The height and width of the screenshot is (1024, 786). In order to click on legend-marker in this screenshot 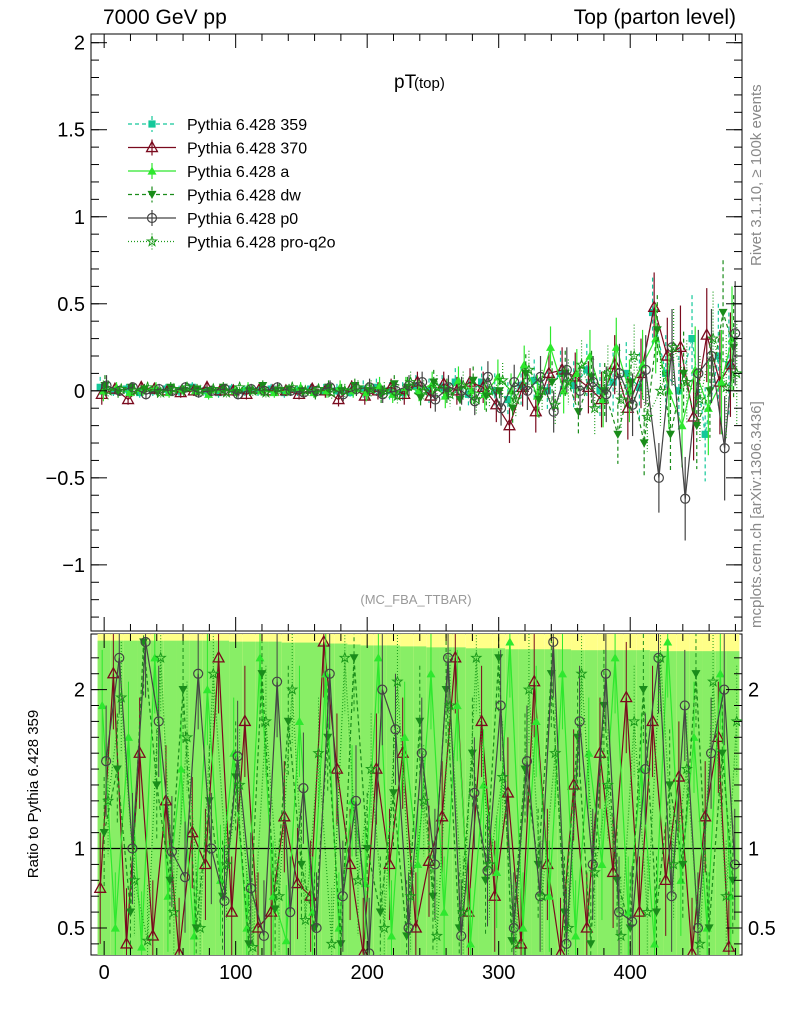, I will do `click(152, 218)`.